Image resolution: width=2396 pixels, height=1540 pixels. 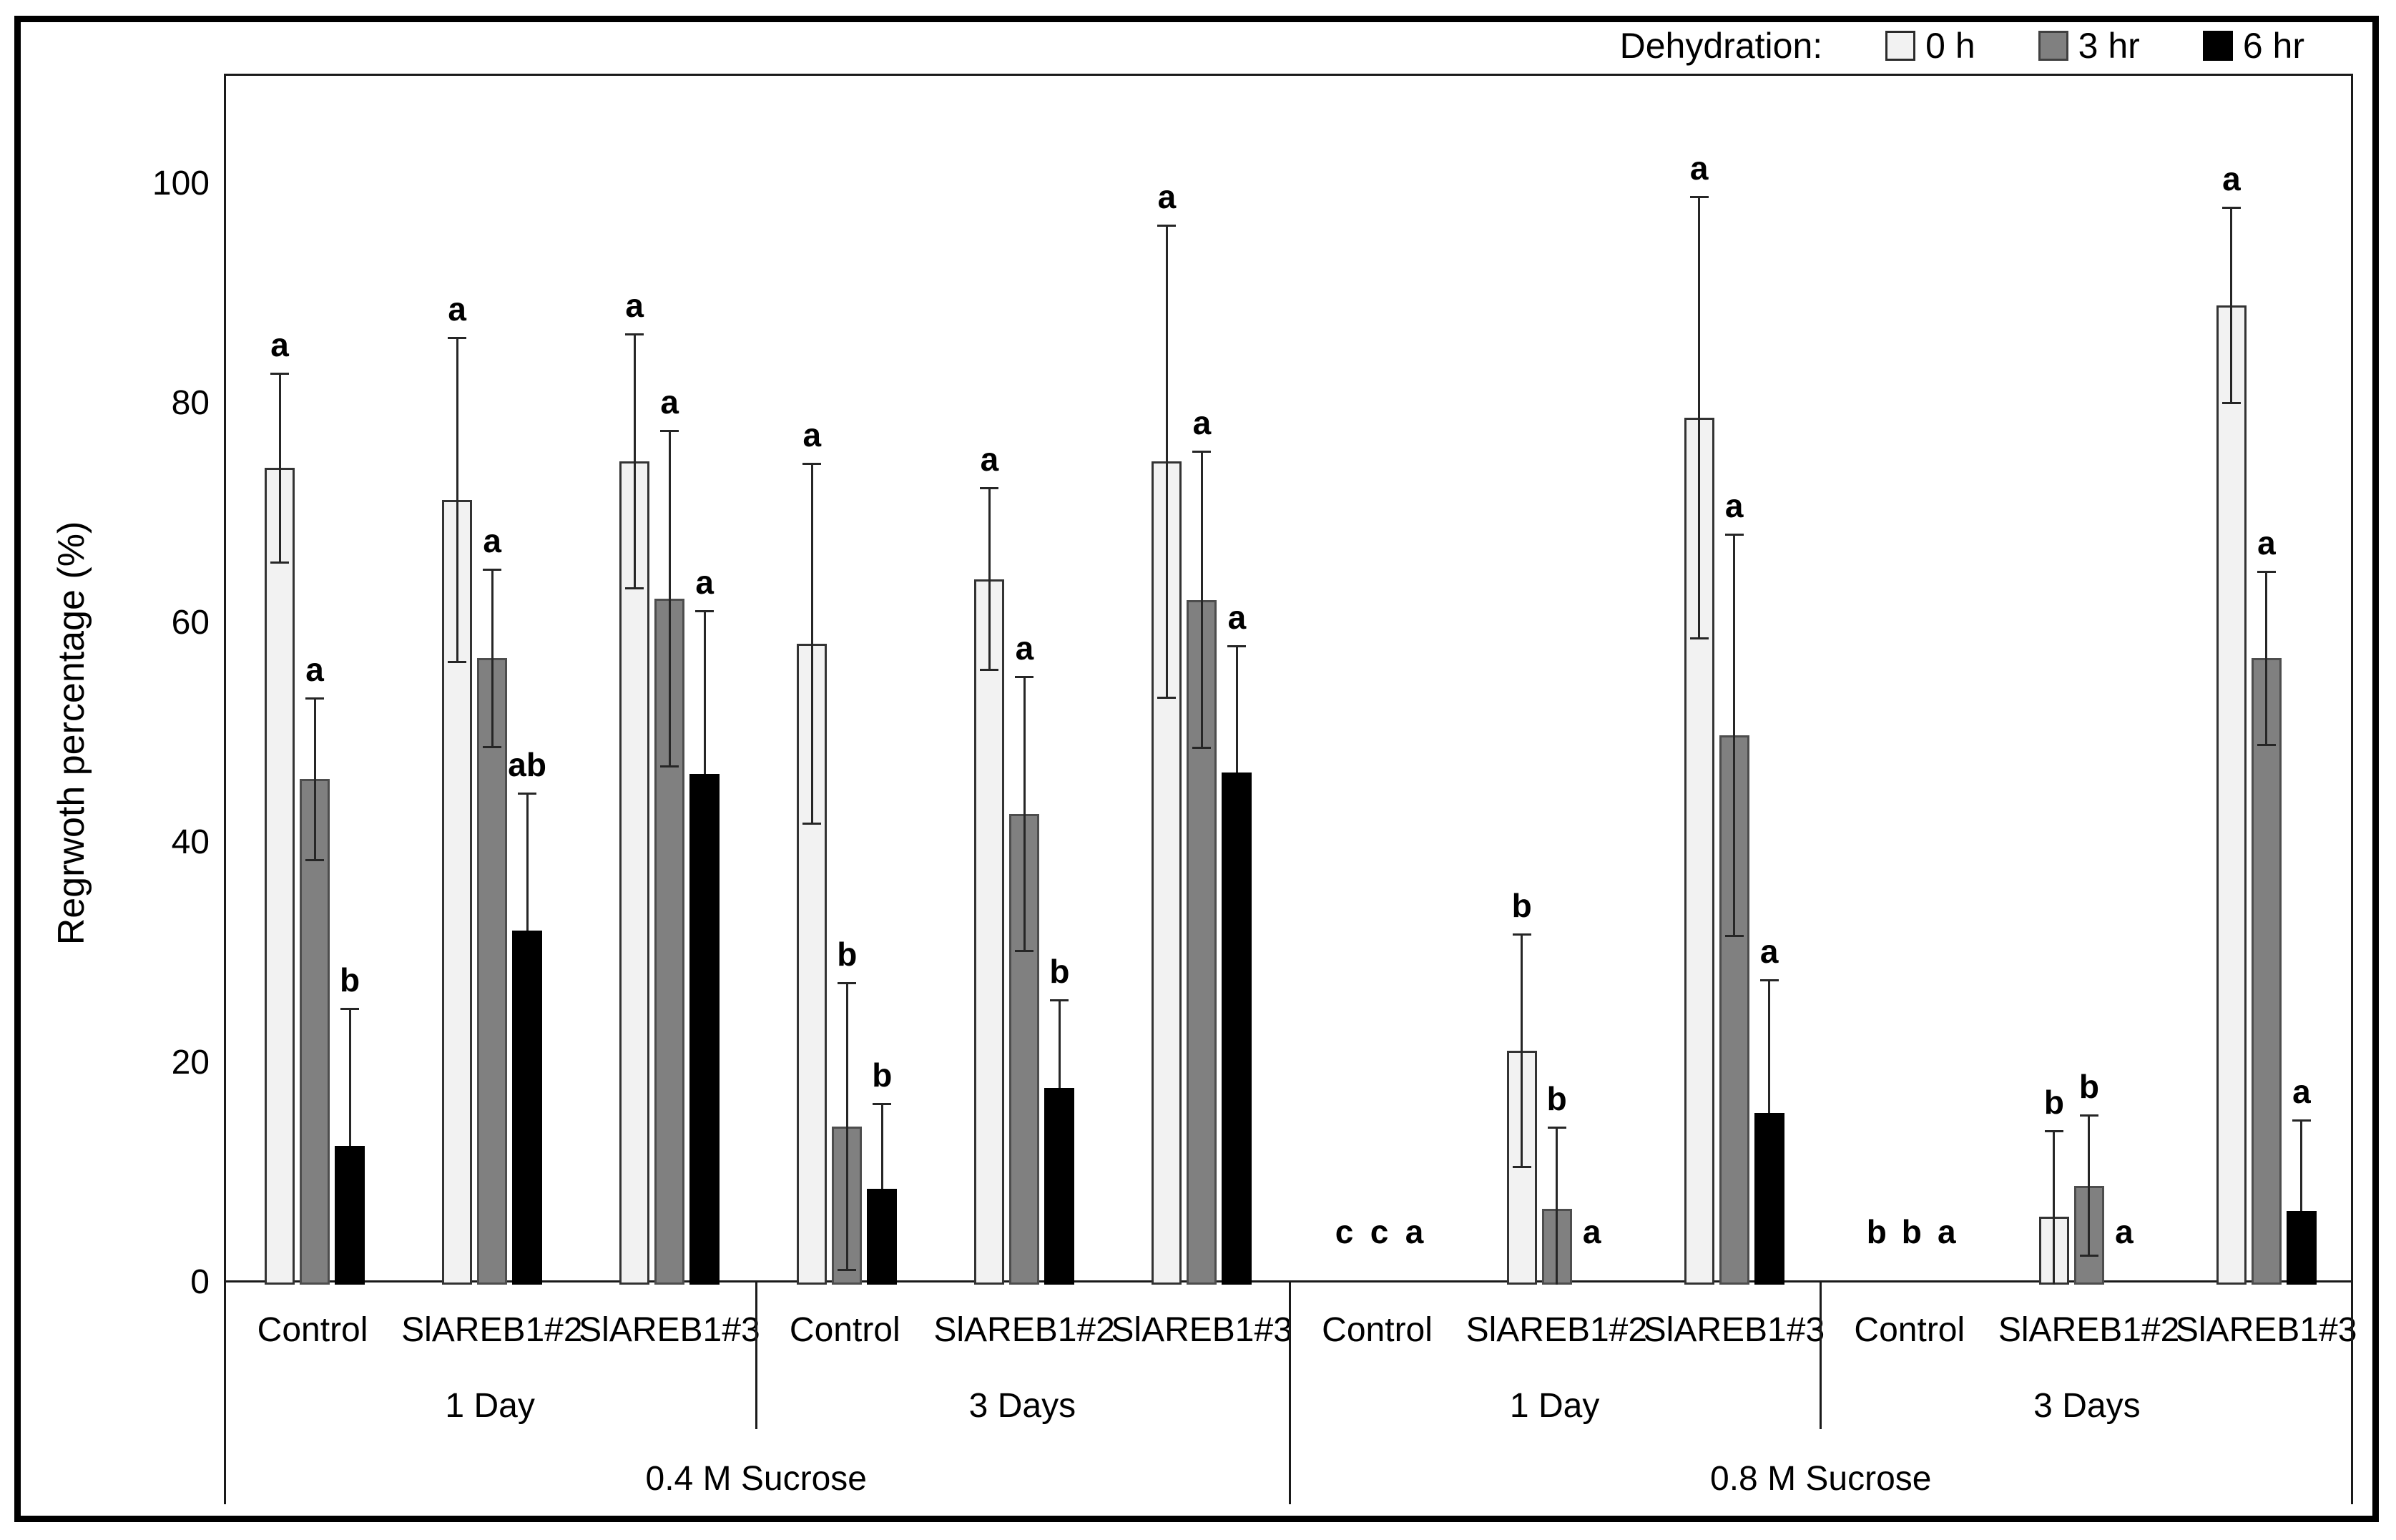 What do you see at coordinates (490, 1406) in the screenshot?
I see `x-day-label: 1 Day` at bounding box center [490, 1406].